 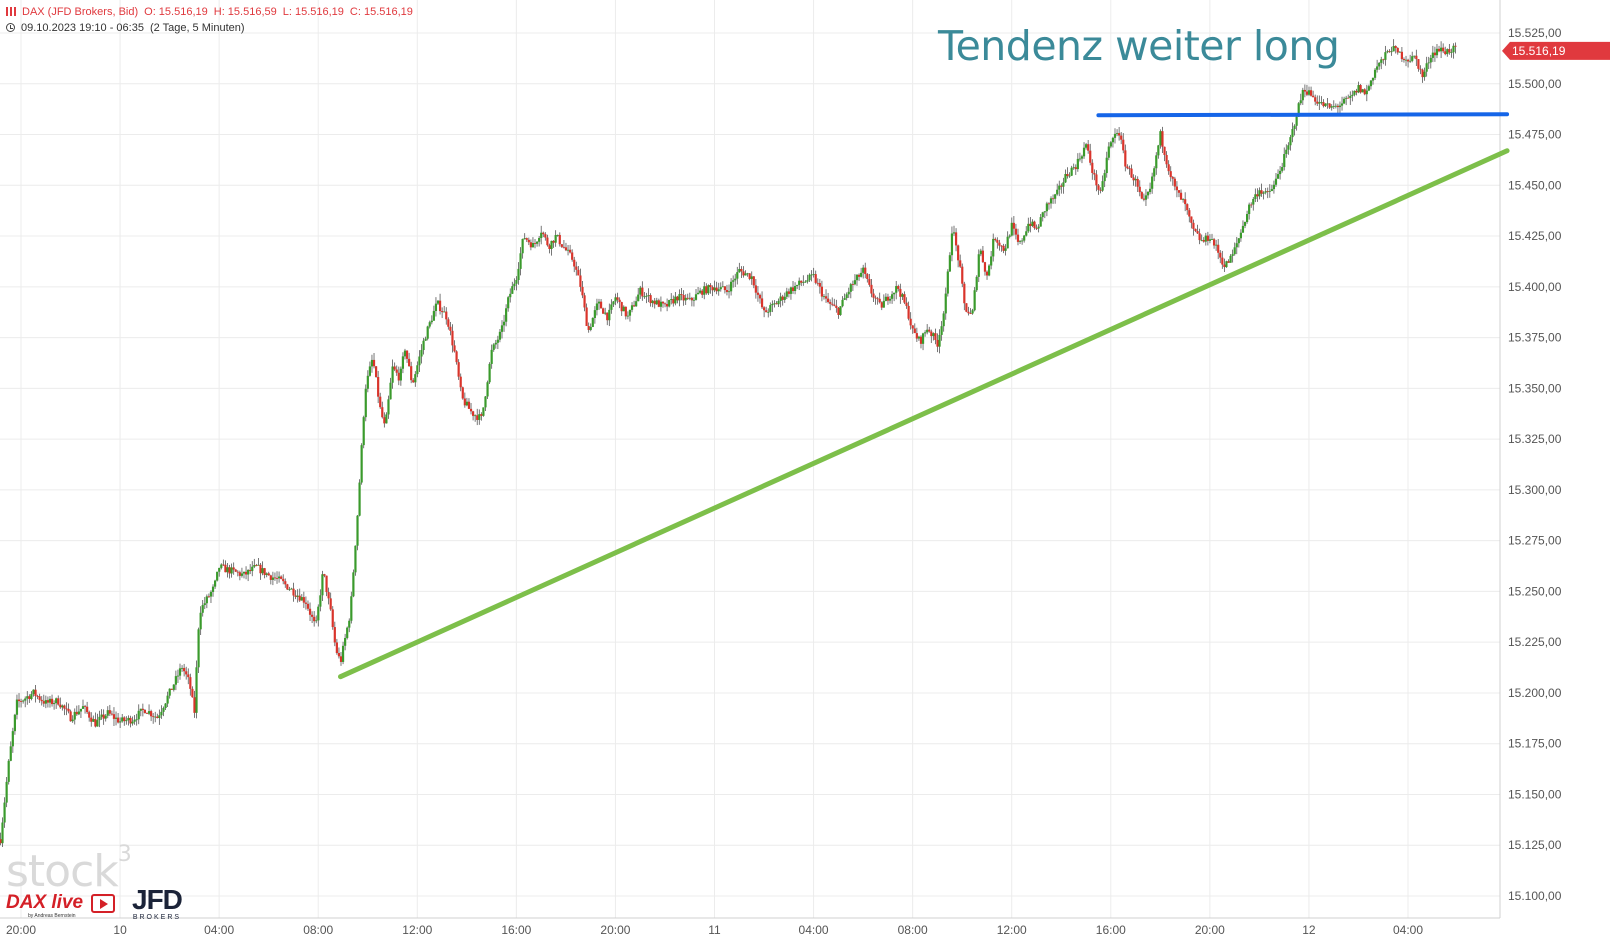 What do you see at coordinates (1535, 33) in the screenshot?
I see `y-tick-label: 15.525,00` at bounding box center [1535, 33].